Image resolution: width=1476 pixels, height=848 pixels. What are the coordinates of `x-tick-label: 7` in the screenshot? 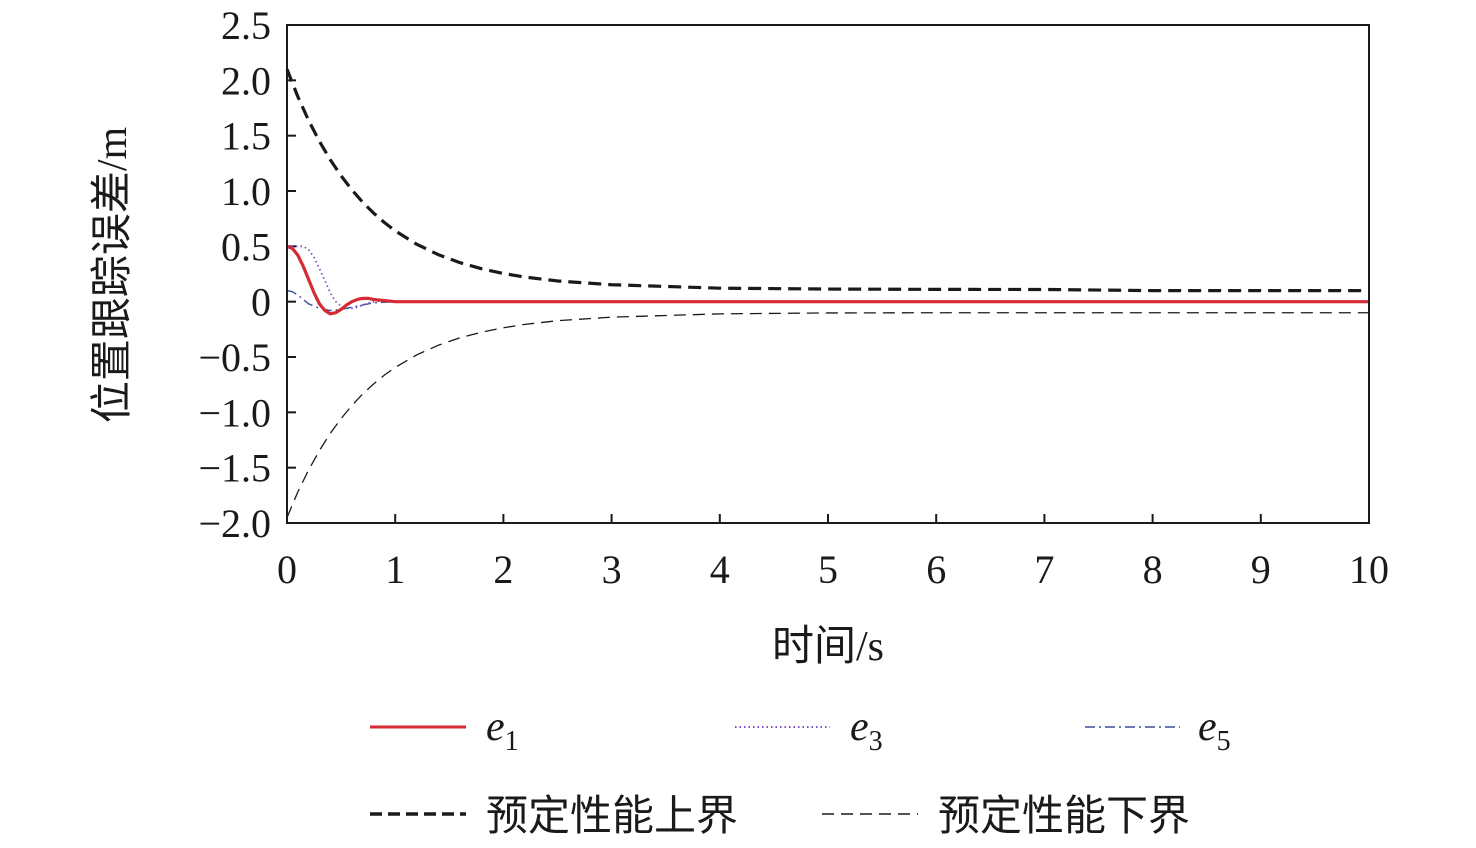 It's located at (1044, 569).